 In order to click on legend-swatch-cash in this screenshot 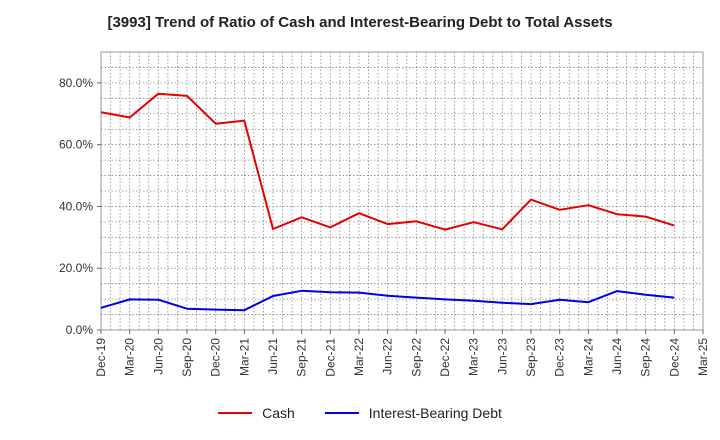, I will do `click(235, 413)`.